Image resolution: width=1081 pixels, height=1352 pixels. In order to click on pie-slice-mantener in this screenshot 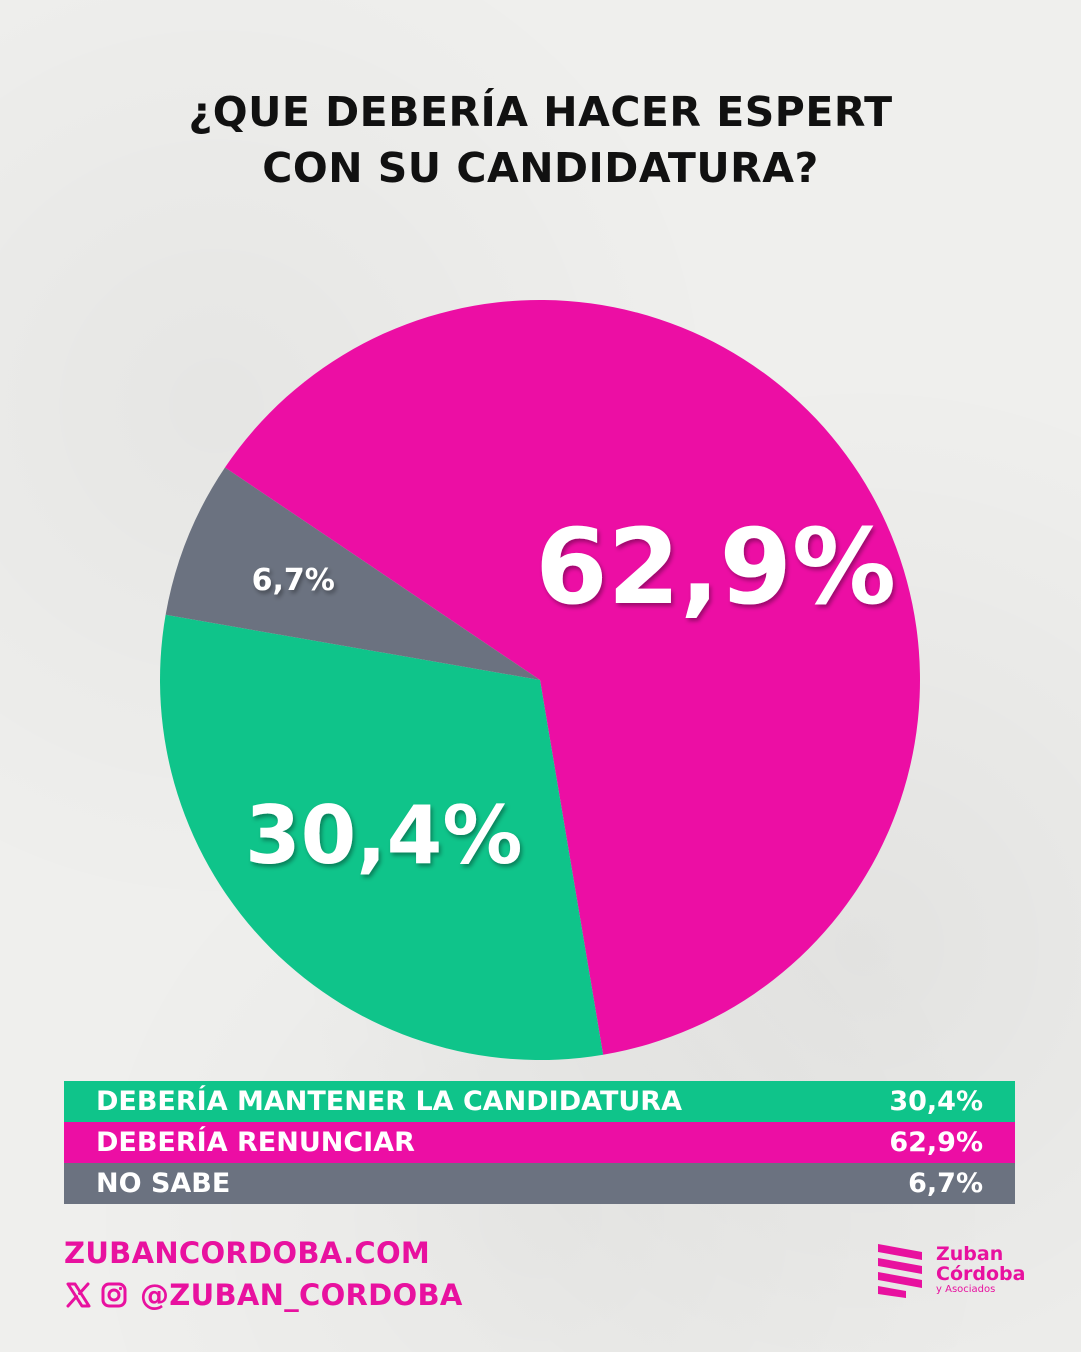, I will do `click(381, 837)`.